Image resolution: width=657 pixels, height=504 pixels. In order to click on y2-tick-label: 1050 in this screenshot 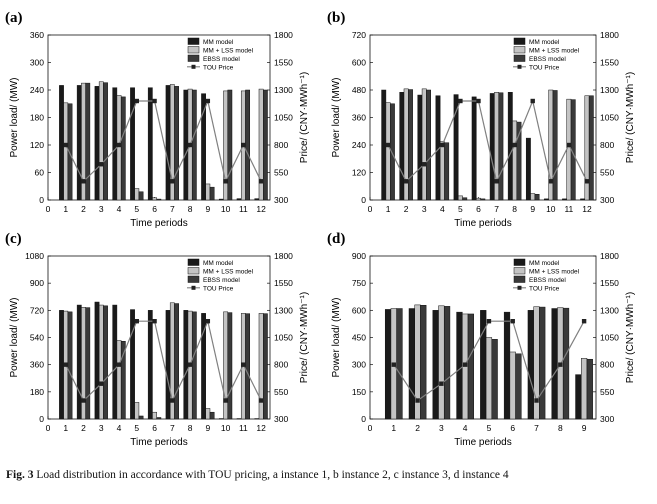, I will do `click(283, 118)`.